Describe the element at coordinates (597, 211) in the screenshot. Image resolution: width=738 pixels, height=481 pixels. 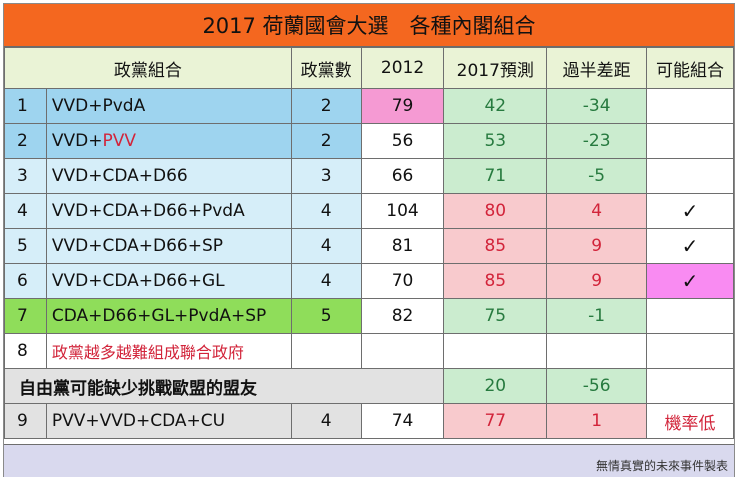
I see `majority-gap: 4` at that location.